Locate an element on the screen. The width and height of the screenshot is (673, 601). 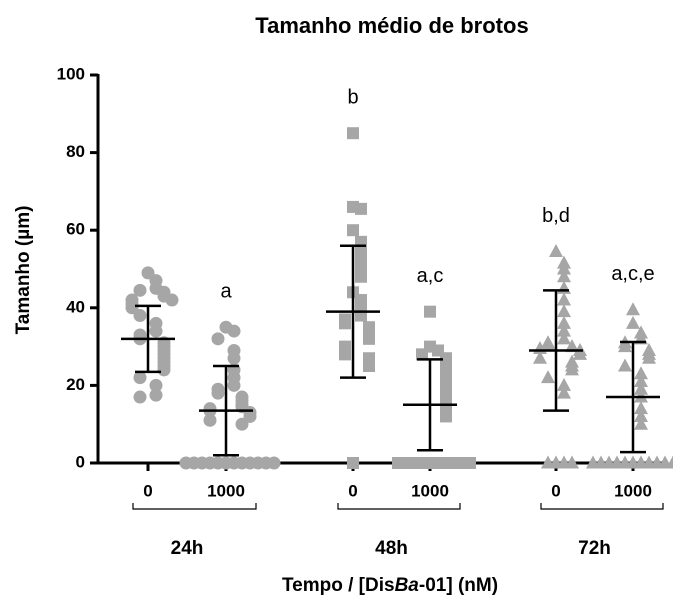
y-tick-label: 20 is located at coordinates (75, 384).